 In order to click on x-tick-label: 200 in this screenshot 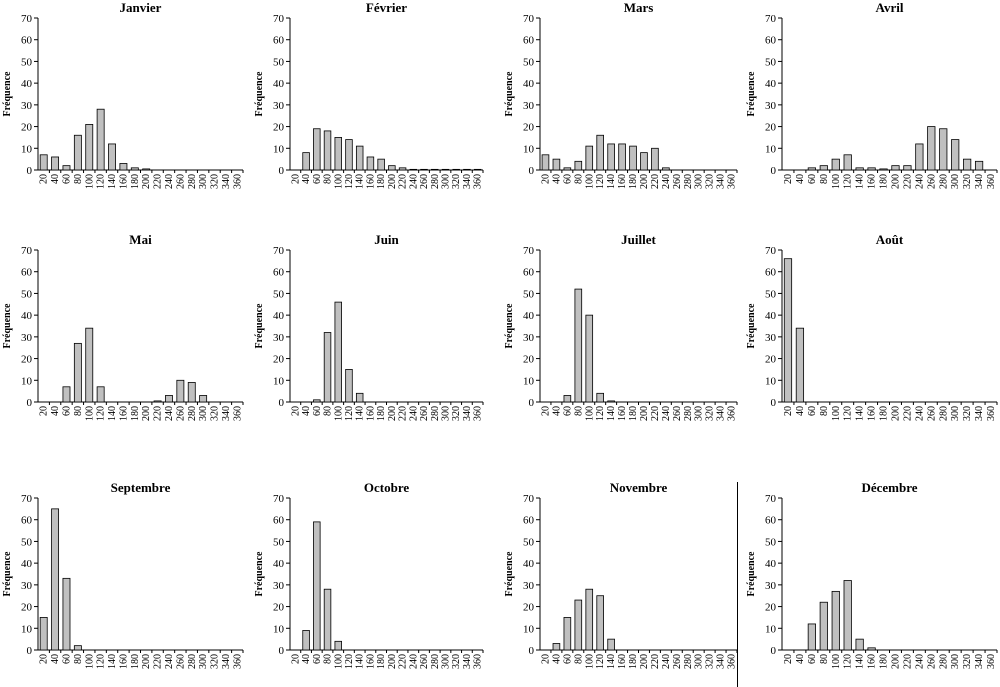, I will do `click(392, 413)`.